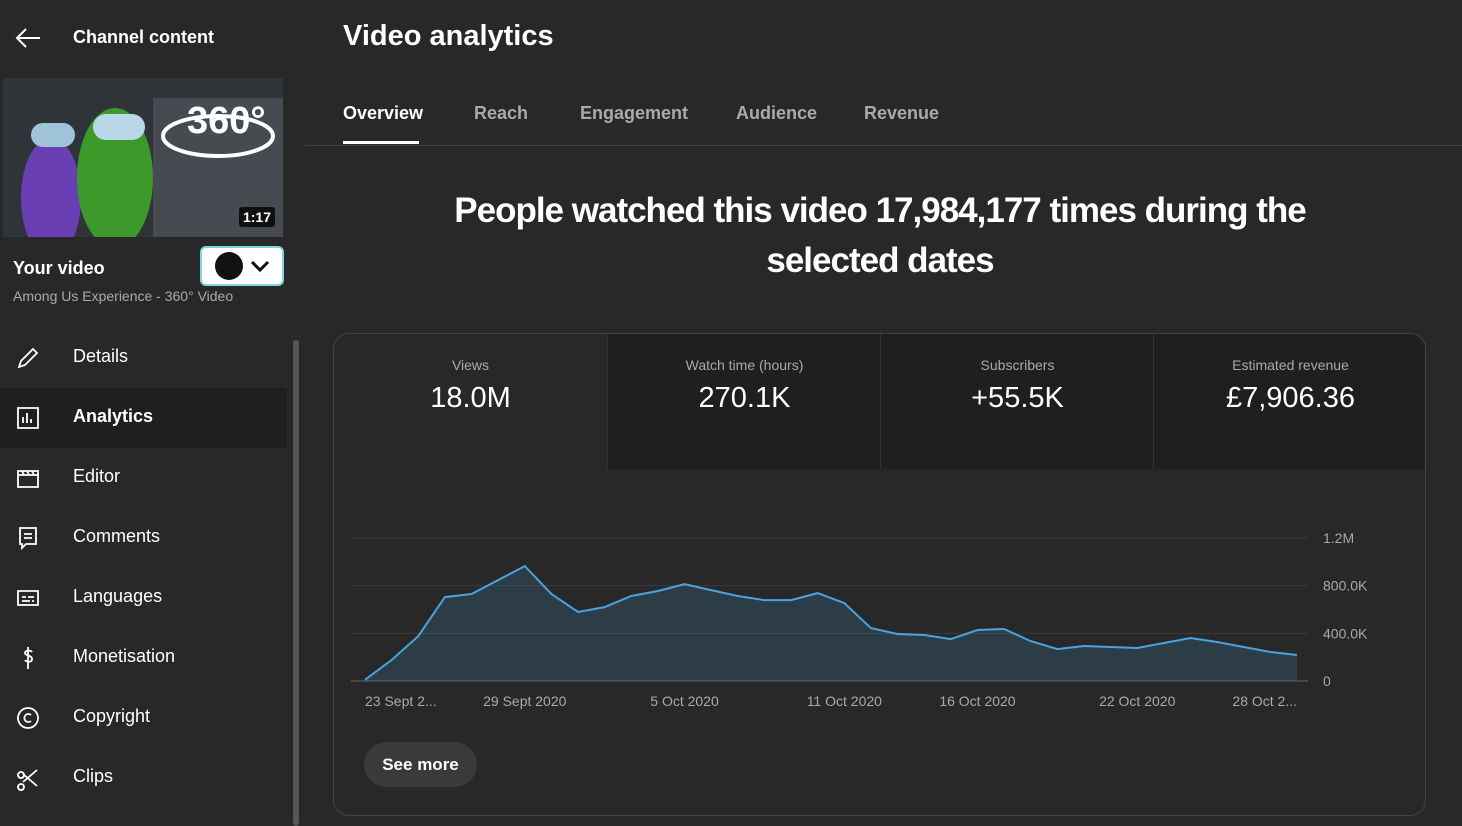 The width and height of the screenshot is (1462, 826). I want to click on metric-label: Watch time (hours), so click(744, 365).